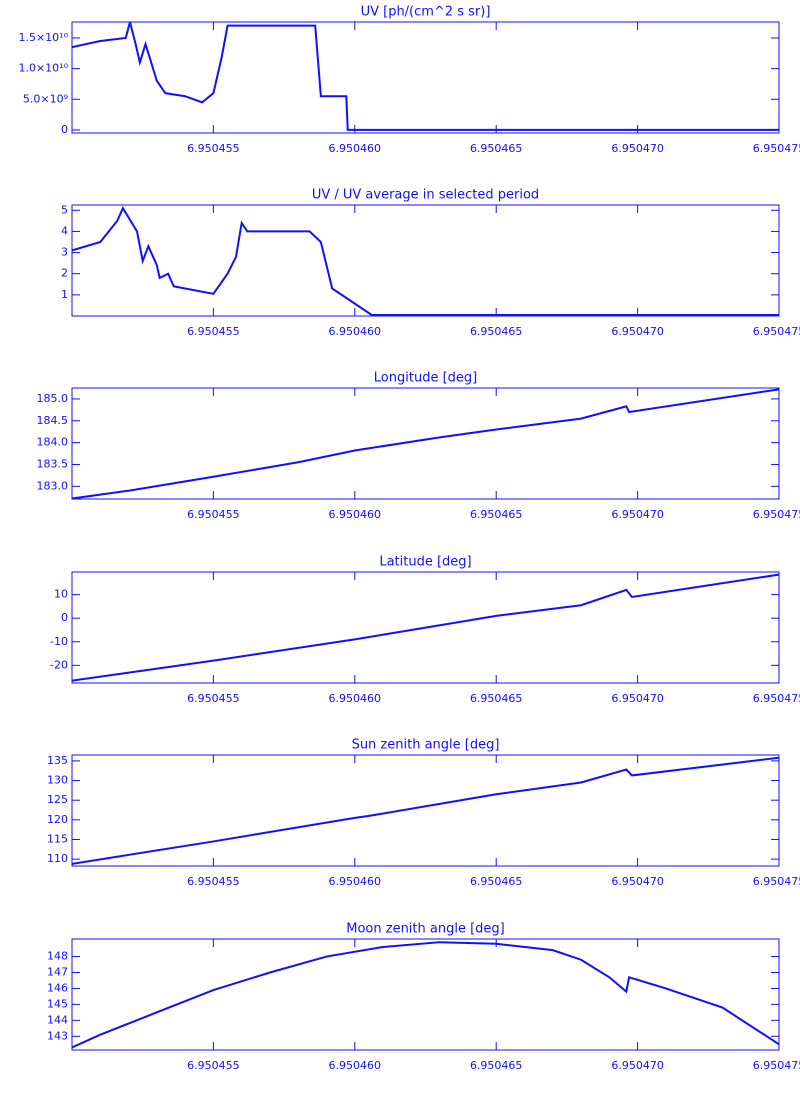  Describe the element at coordinates (59, 664) in the screenshot. I see `y-tick-label: -20` at that location.